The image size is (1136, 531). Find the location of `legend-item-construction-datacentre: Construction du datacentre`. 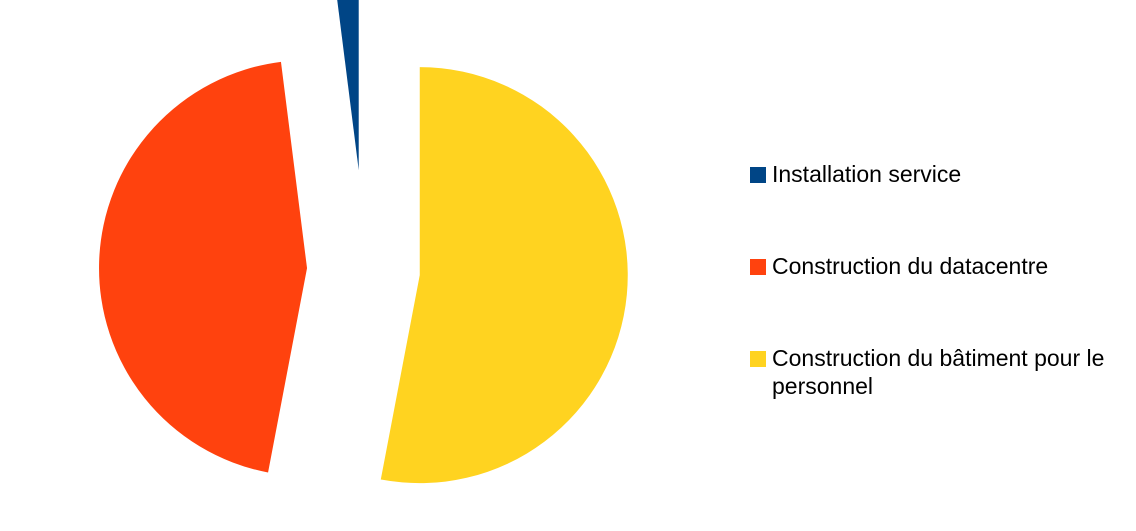

legend-item-construction-datacentre: Construction du datacentre is located at coordinates (940, 266).